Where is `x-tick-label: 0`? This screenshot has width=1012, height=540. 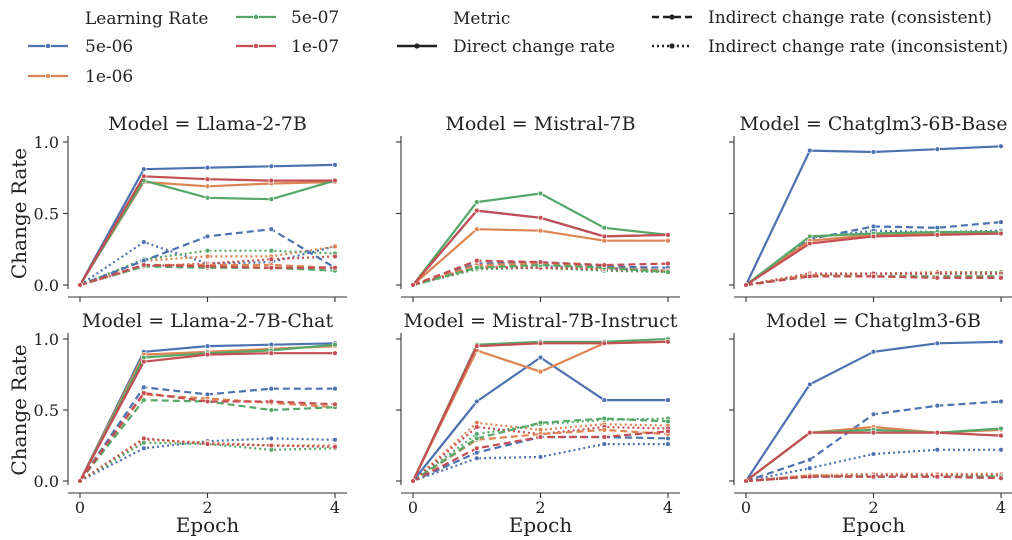
x-tick-label: 0 is located at coordinates (746, 507).